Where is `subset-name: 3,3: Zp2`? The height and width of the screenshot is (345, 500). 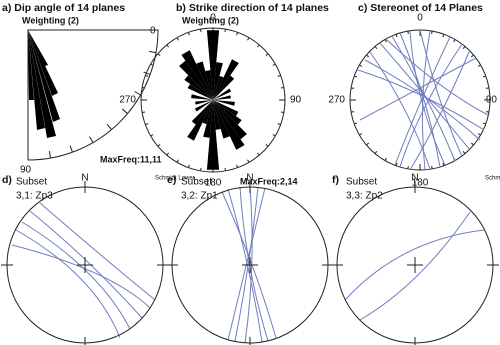
subset-name: 3,3: Zp2 is located at coordinates (364, 196).